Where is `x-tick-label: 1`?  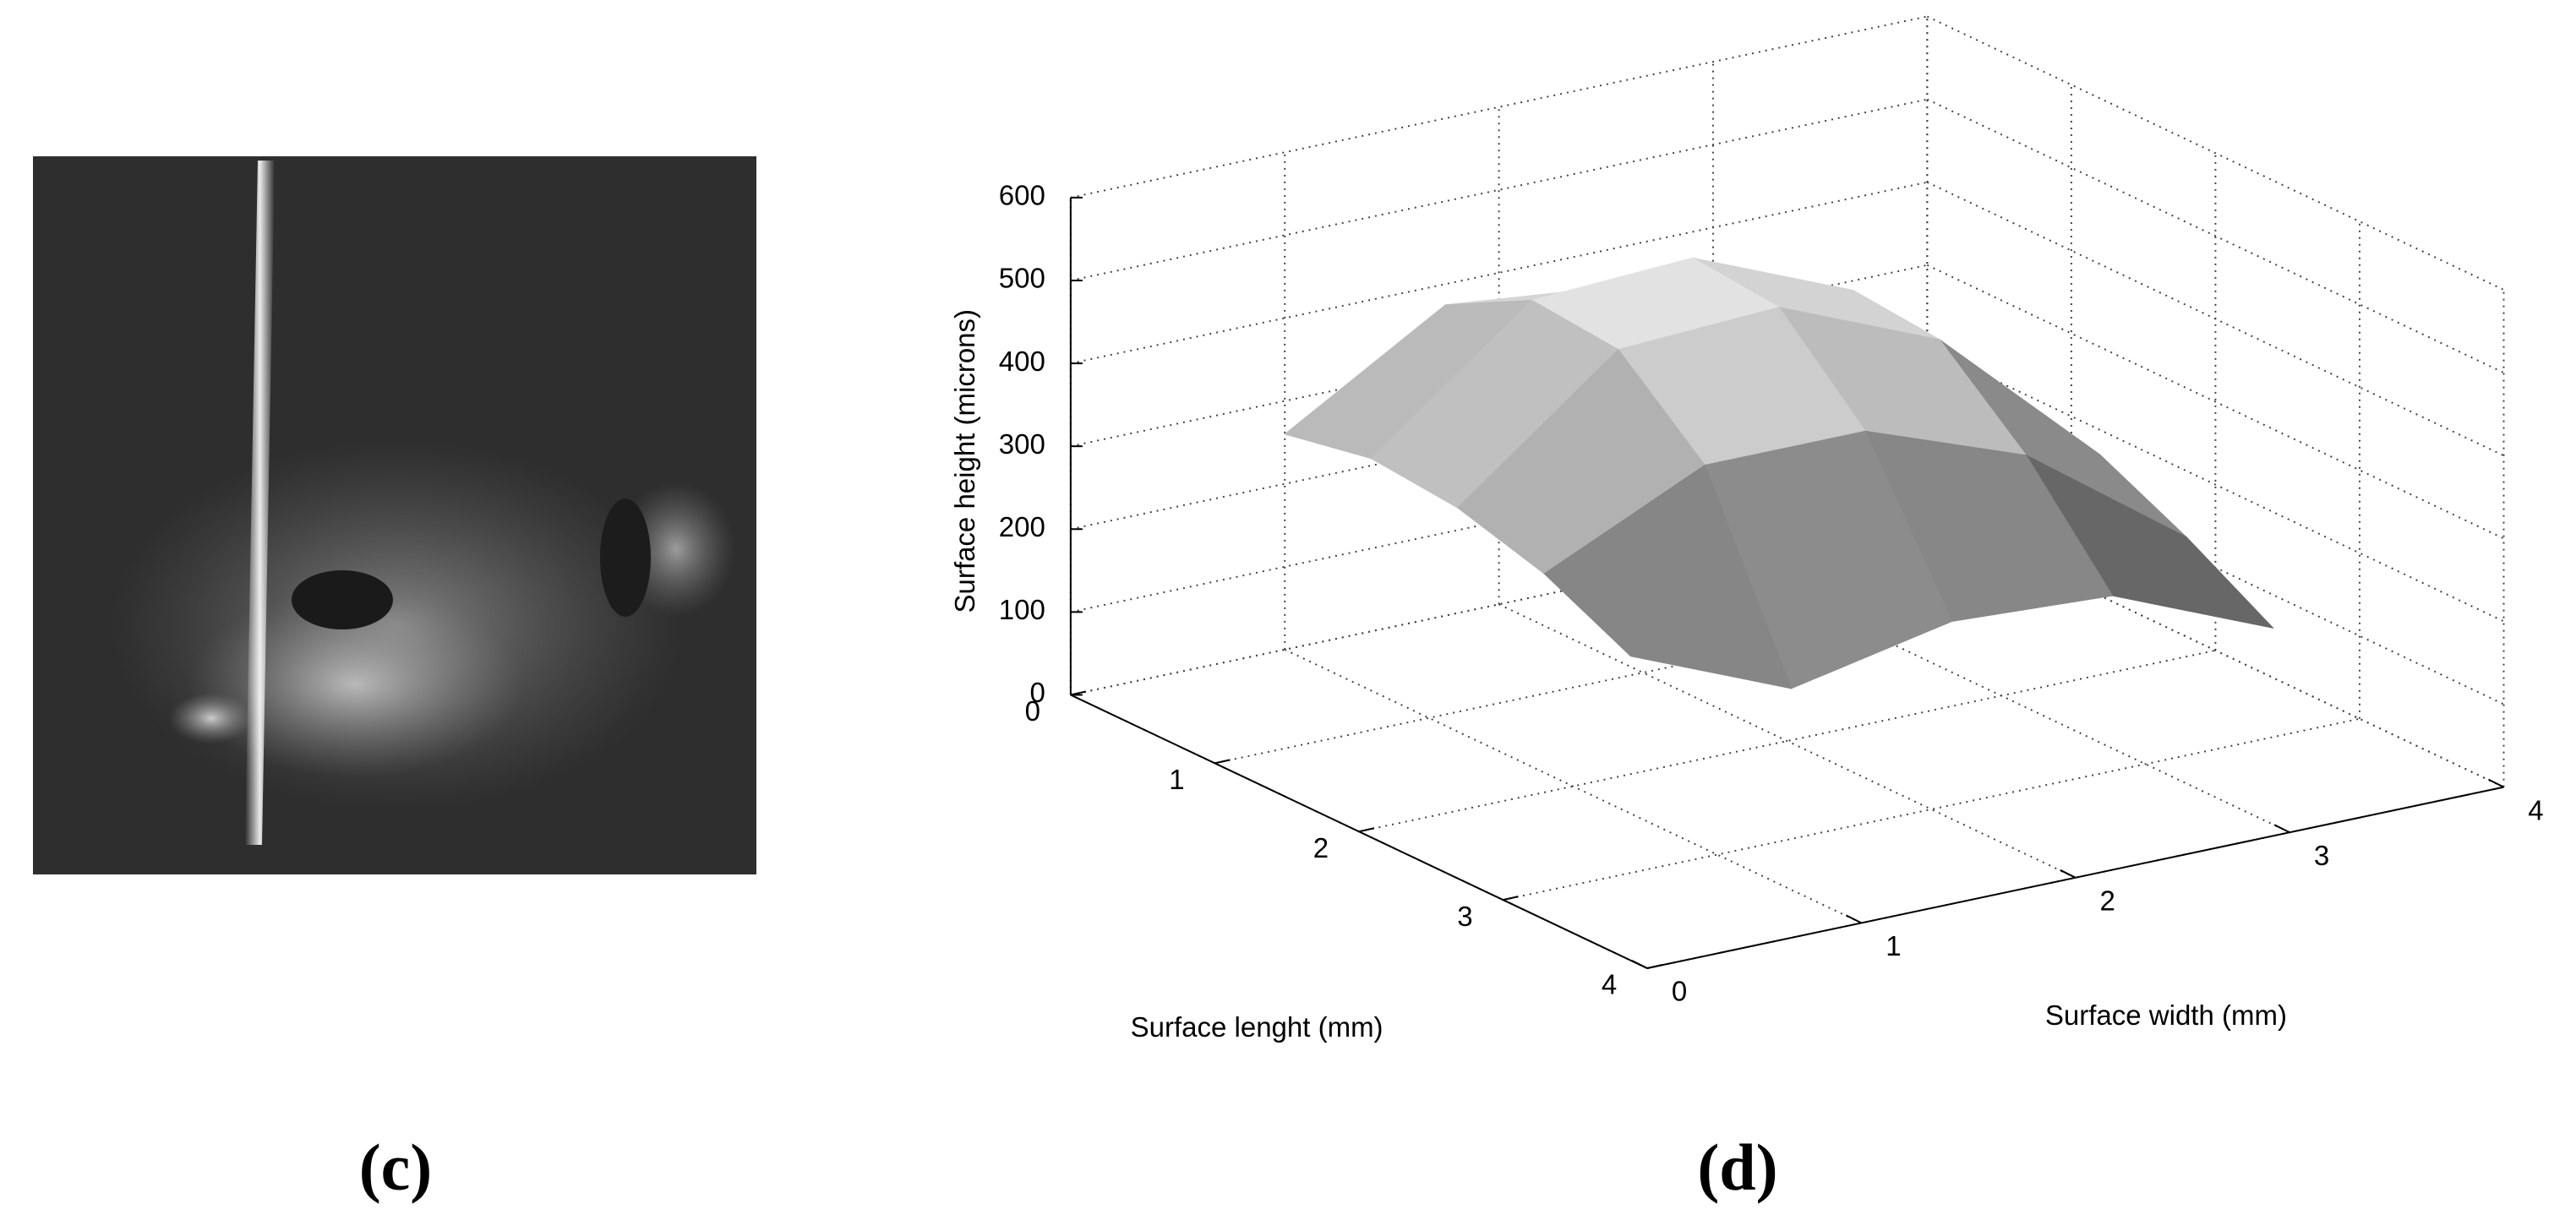
x-tick-label: 1 is located at coordinates (1176, 779).